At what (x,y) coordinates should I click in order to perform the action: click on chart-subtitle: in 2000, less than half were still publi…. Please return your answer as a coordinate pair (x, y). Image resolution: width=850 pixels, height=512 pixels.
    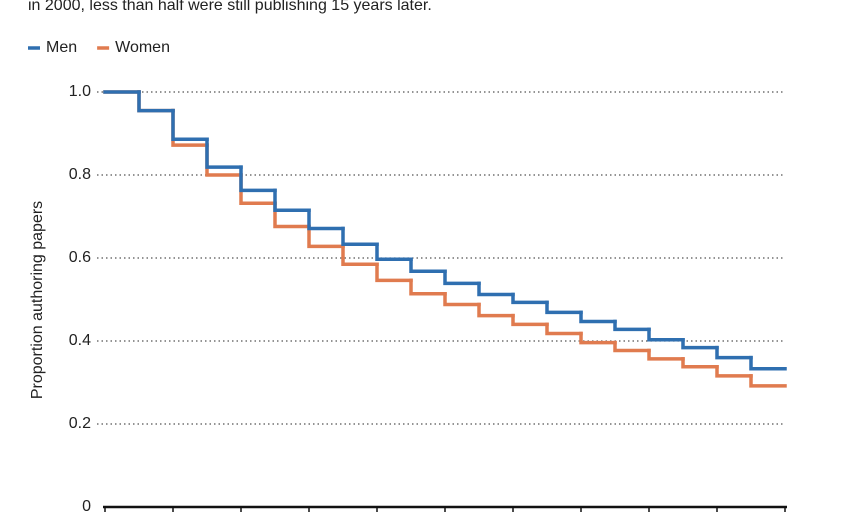
    Looking at the image, I should click on (230, 7).